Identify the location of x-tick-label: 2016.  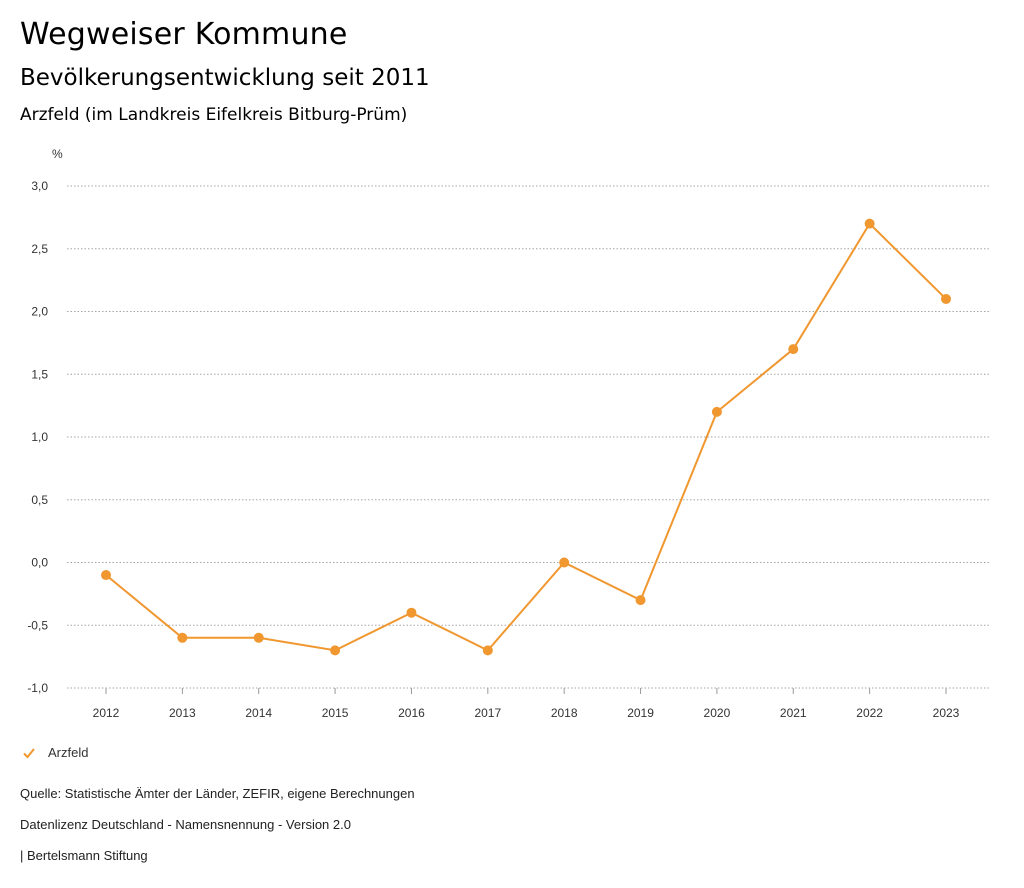
(411, 713).